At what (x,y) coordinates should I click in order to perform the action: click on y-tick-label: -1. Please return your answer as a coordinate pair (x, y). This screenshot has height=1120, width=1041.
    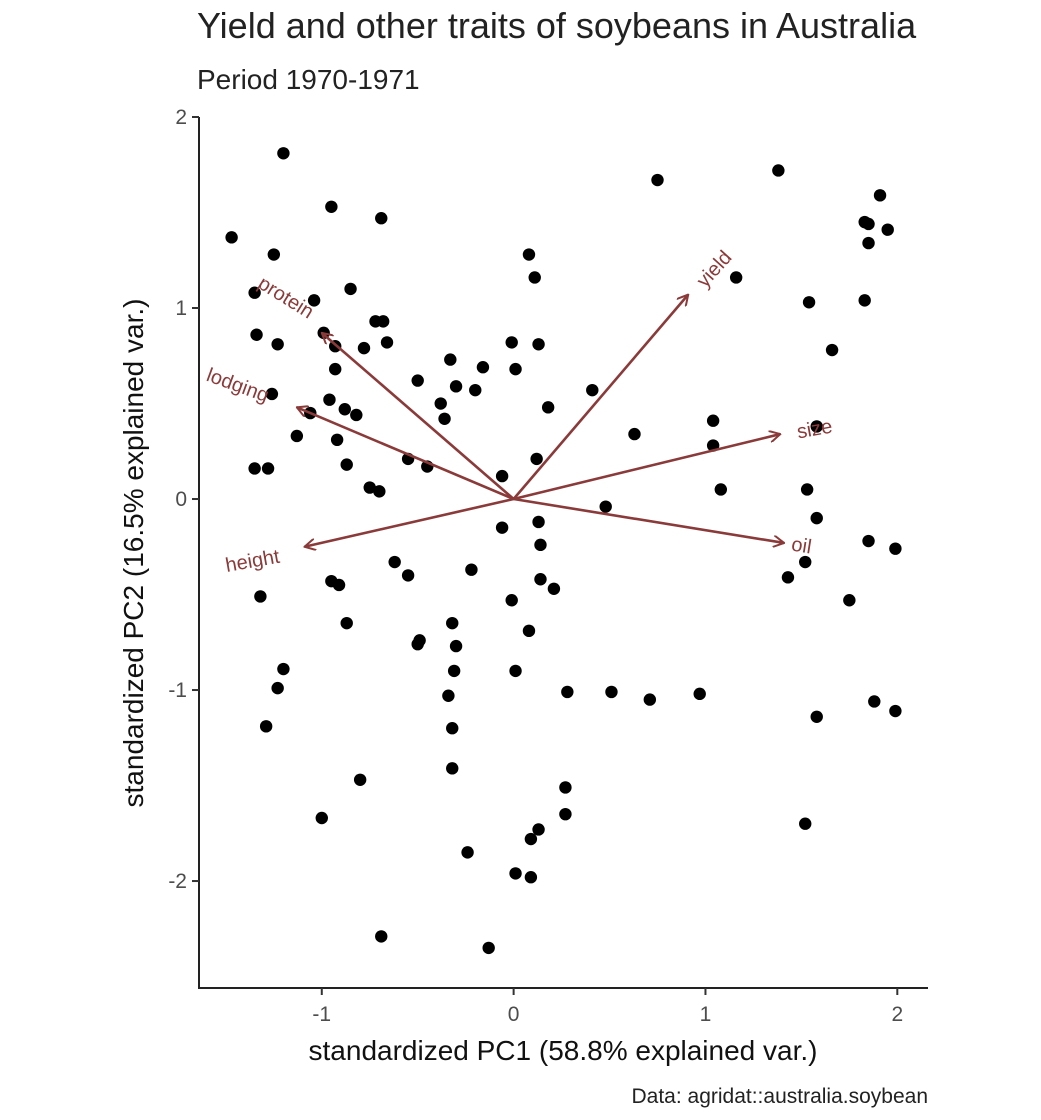
    Looking at the image, I should click on (177, 690).